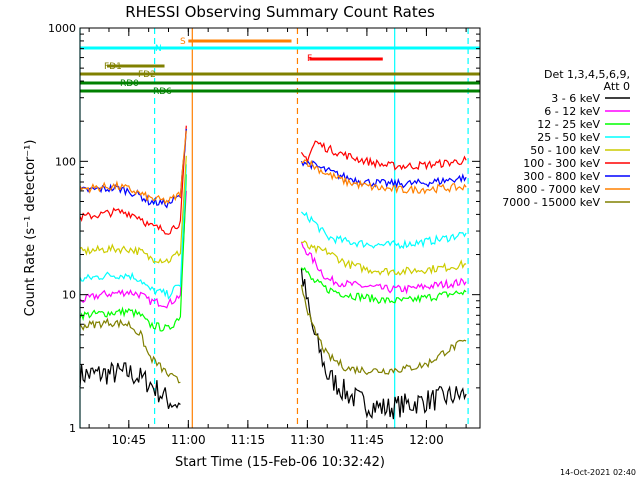 The height and width of the screenshot is (480, 640). What do you see at coordinates (561, 176) in the screenshot?
I see `legend-entry-label: 300 - 800 keV` at bounding box center [561, 176].